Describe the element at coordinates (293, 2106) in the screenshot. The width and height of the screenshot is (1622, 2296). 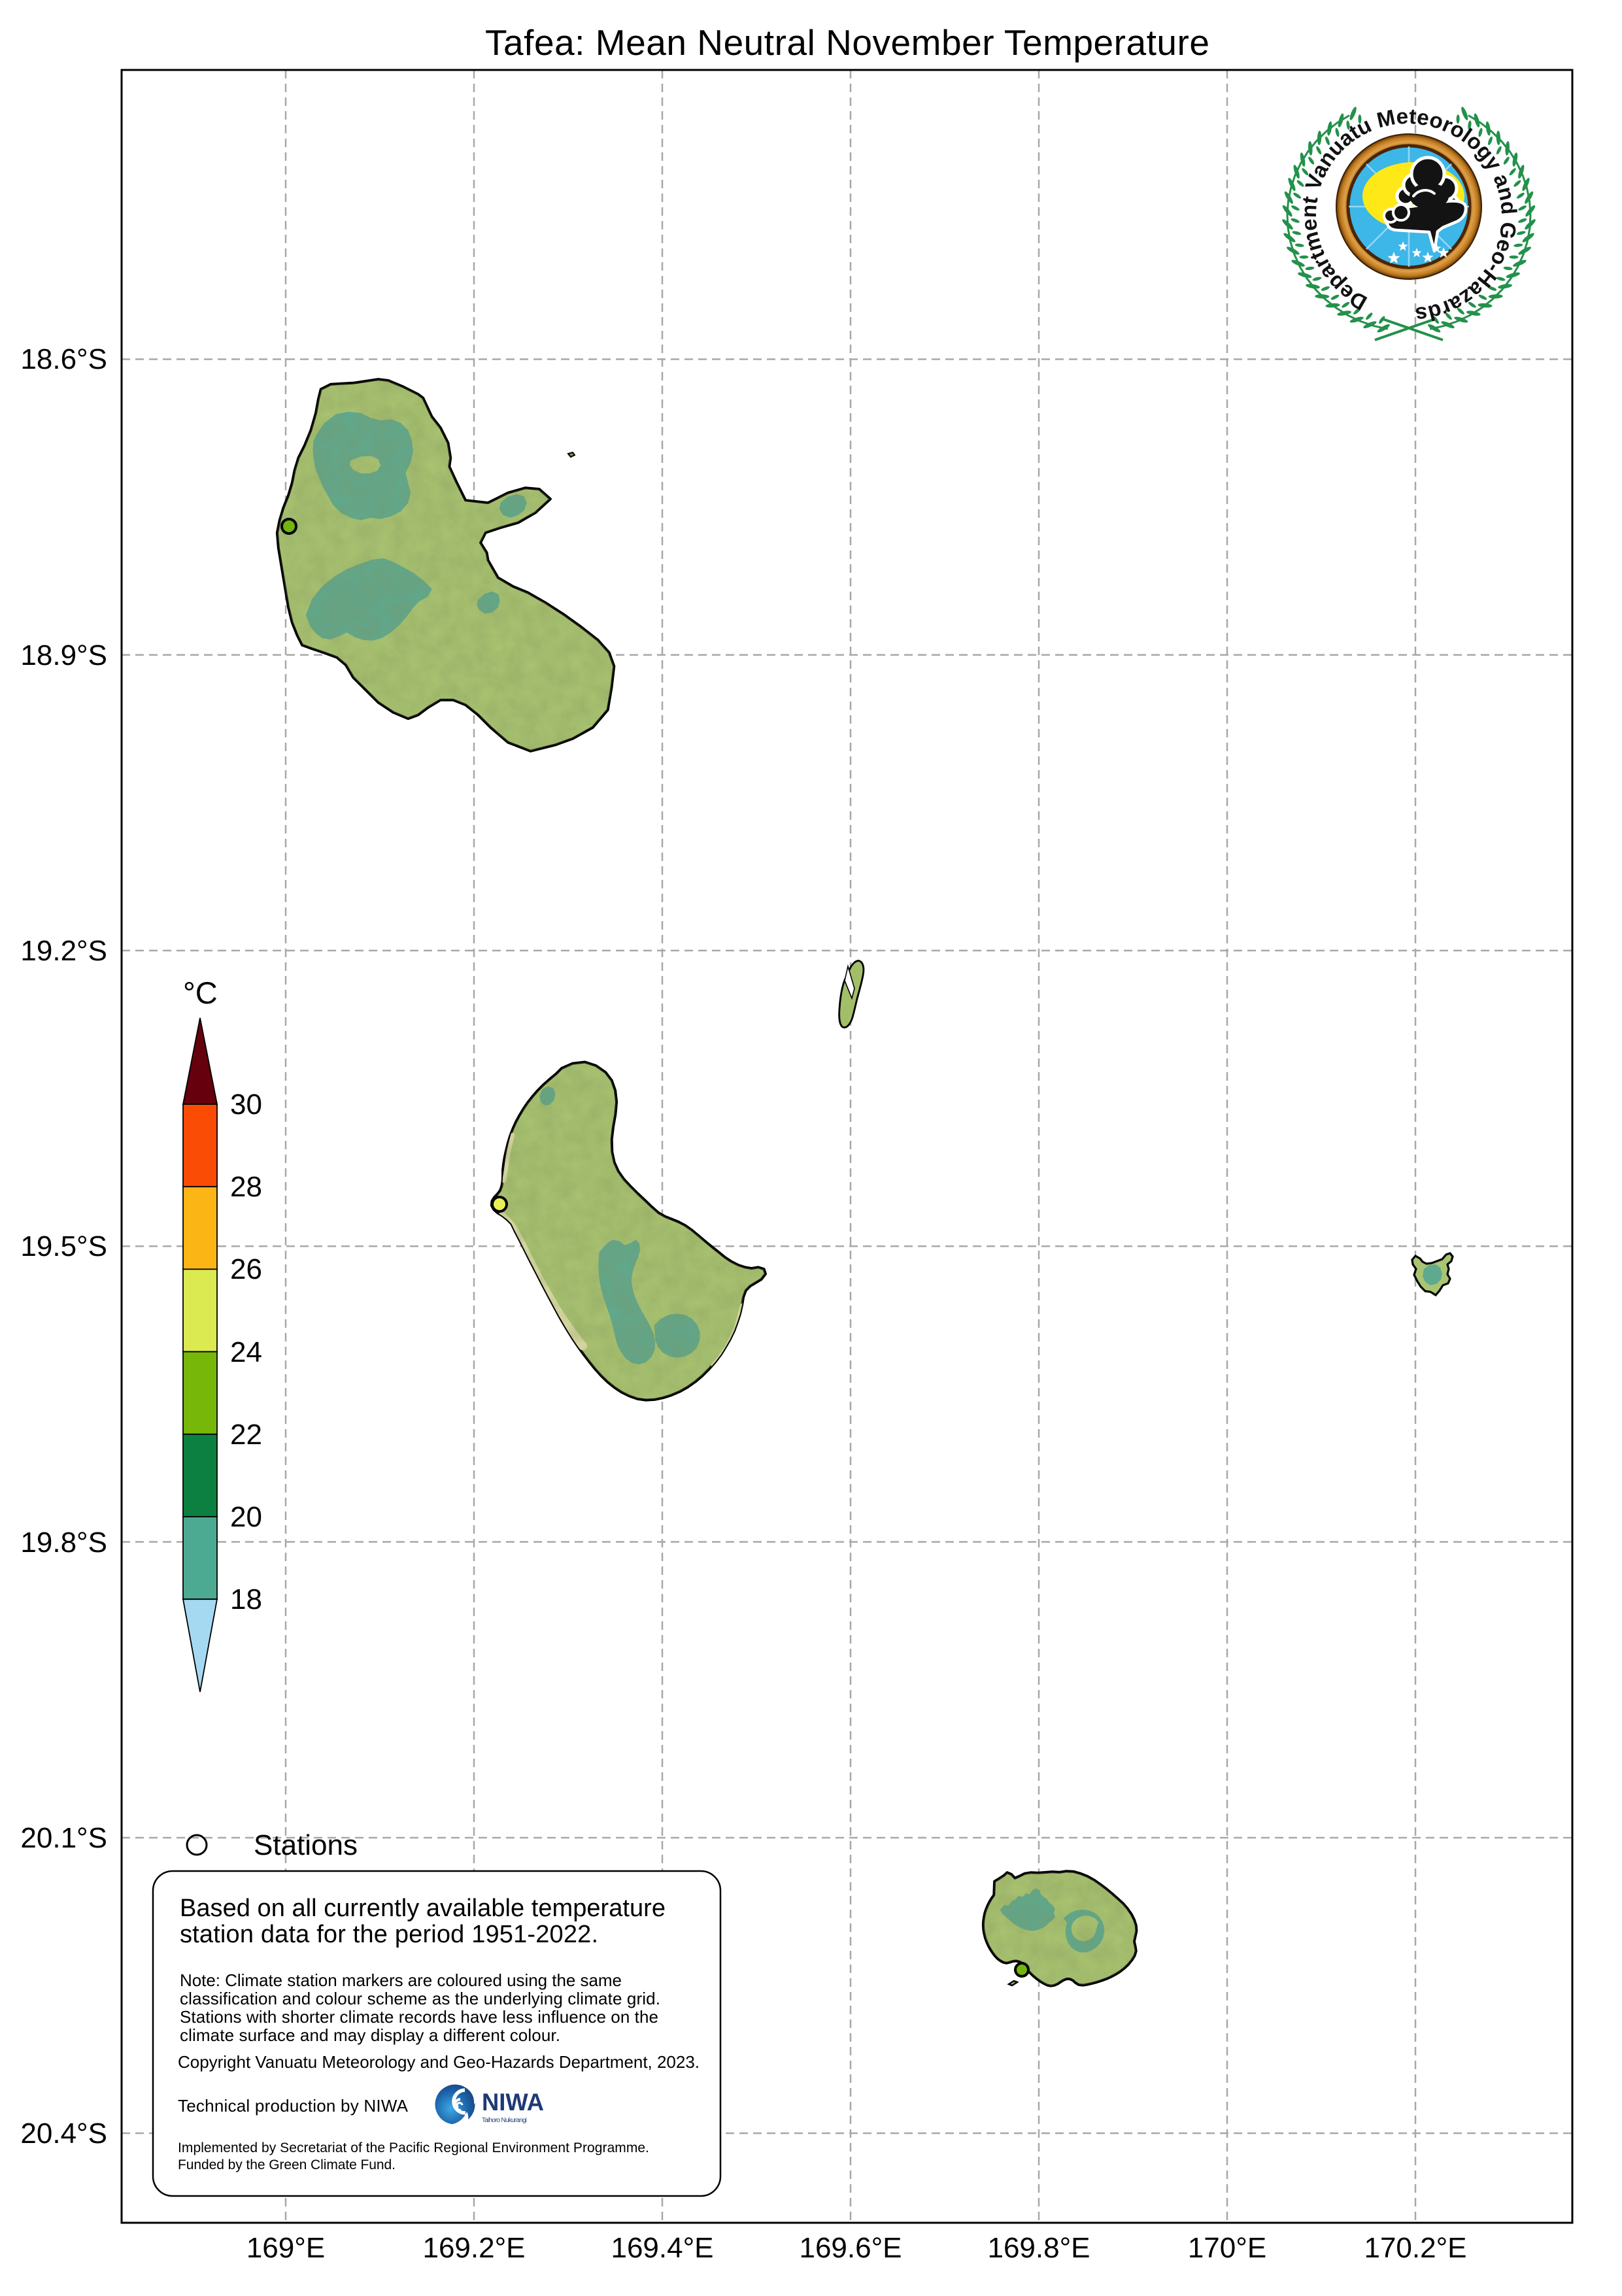
I see `svg-text: Technical production by NIWA` at that location.